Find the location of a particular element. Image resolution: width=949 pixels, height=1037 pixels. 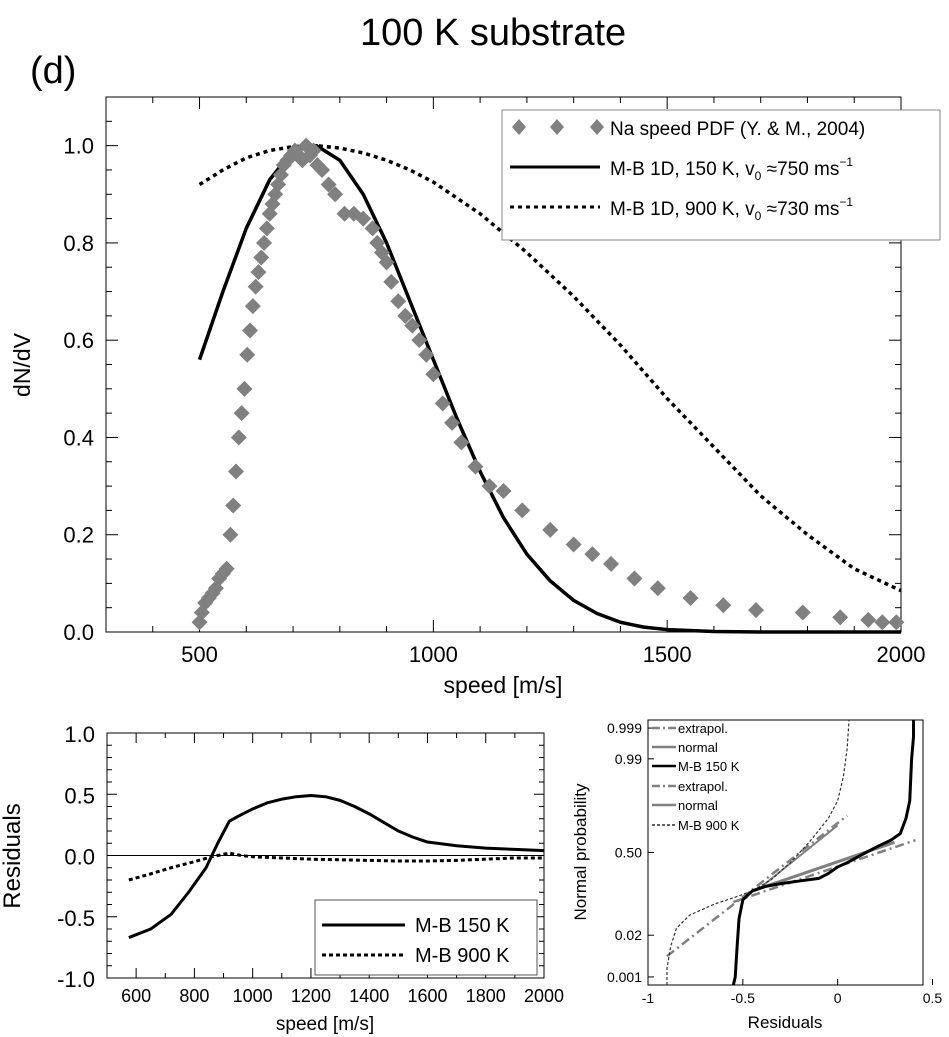

legend-entry-mb900: M-B 1D, 900 K, v0 ≈730 ms−1 is located at coordinates (681, 209).